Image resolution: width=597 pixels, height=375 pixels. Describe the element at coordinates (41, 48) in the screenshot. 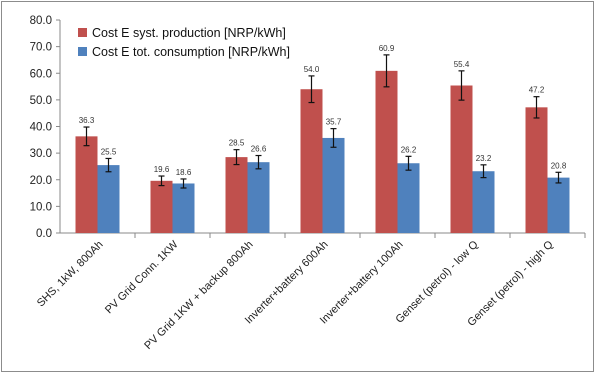

I see `y-tick-label: 70.0` at that location.